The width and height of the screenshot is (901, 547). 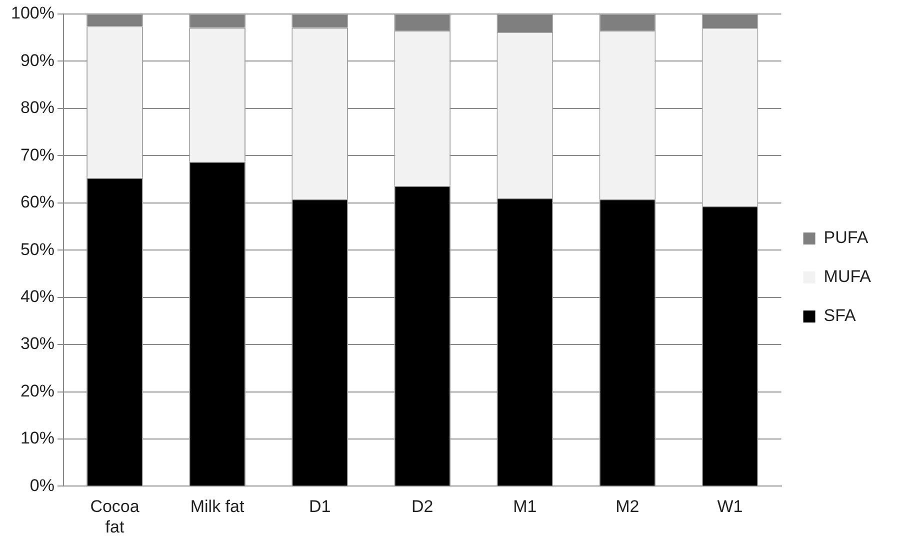 I want to click on x-tick-label: M1, so click(x=525, y=506).